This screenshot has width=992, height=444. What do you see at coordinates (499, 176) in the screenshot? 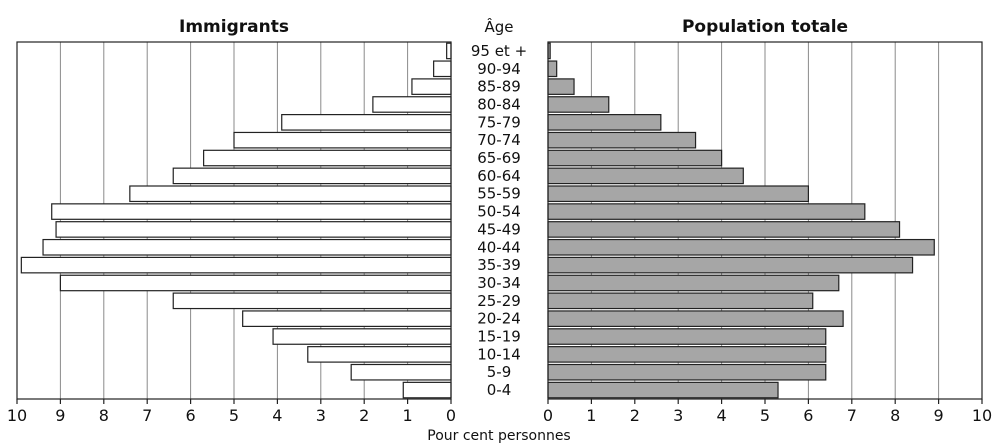
I see `age-label: 60-64` at bounding box center [499, 176].